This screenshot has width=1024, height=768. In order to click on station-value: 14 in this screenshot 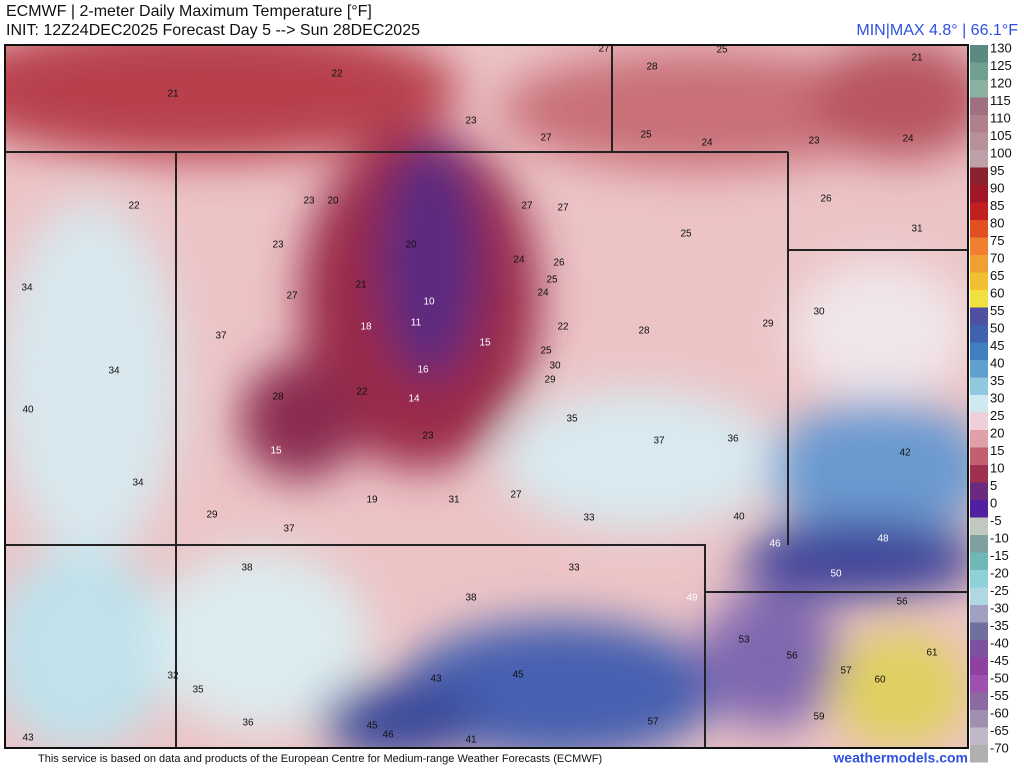, I will do `click(414, 399)`.